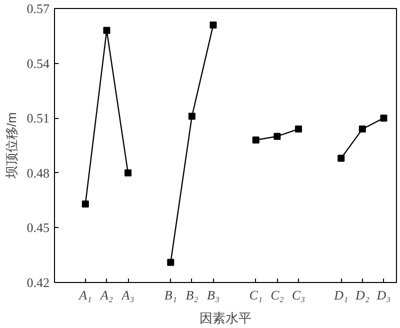 This screenshot has width=400, height=328. What do you see at coordinates (277, 295) in the screenshot?
I see `x-tick-label: C₂` at bounding box center [277, 295].